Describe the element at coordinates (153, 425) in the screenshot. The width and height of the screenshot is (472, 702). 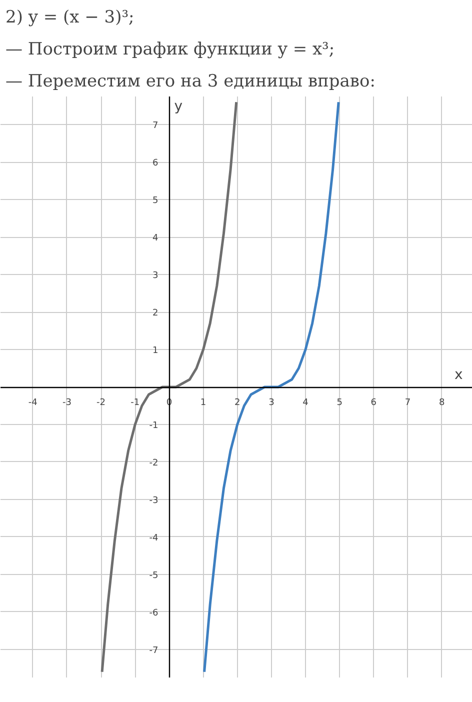
I see `y-tick-label: -1` at that location.